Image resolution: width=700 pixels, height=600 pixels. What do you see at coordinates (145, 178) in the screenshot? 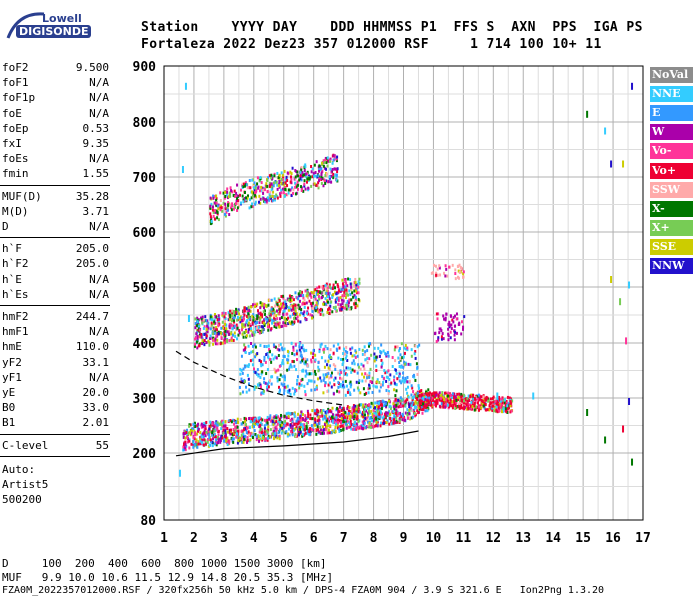
I see `y-tick-label: 700` at bounding box center [145, 178].